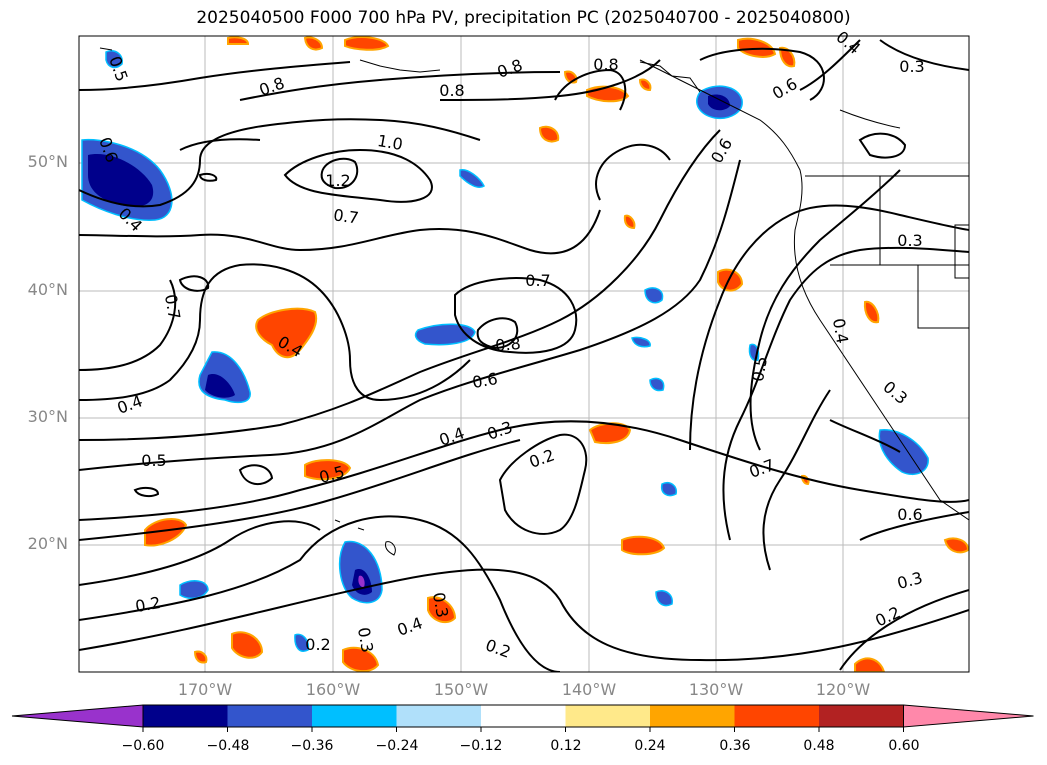  I want to click on colorbar-tick-label: 0.60, so click(904, 746).